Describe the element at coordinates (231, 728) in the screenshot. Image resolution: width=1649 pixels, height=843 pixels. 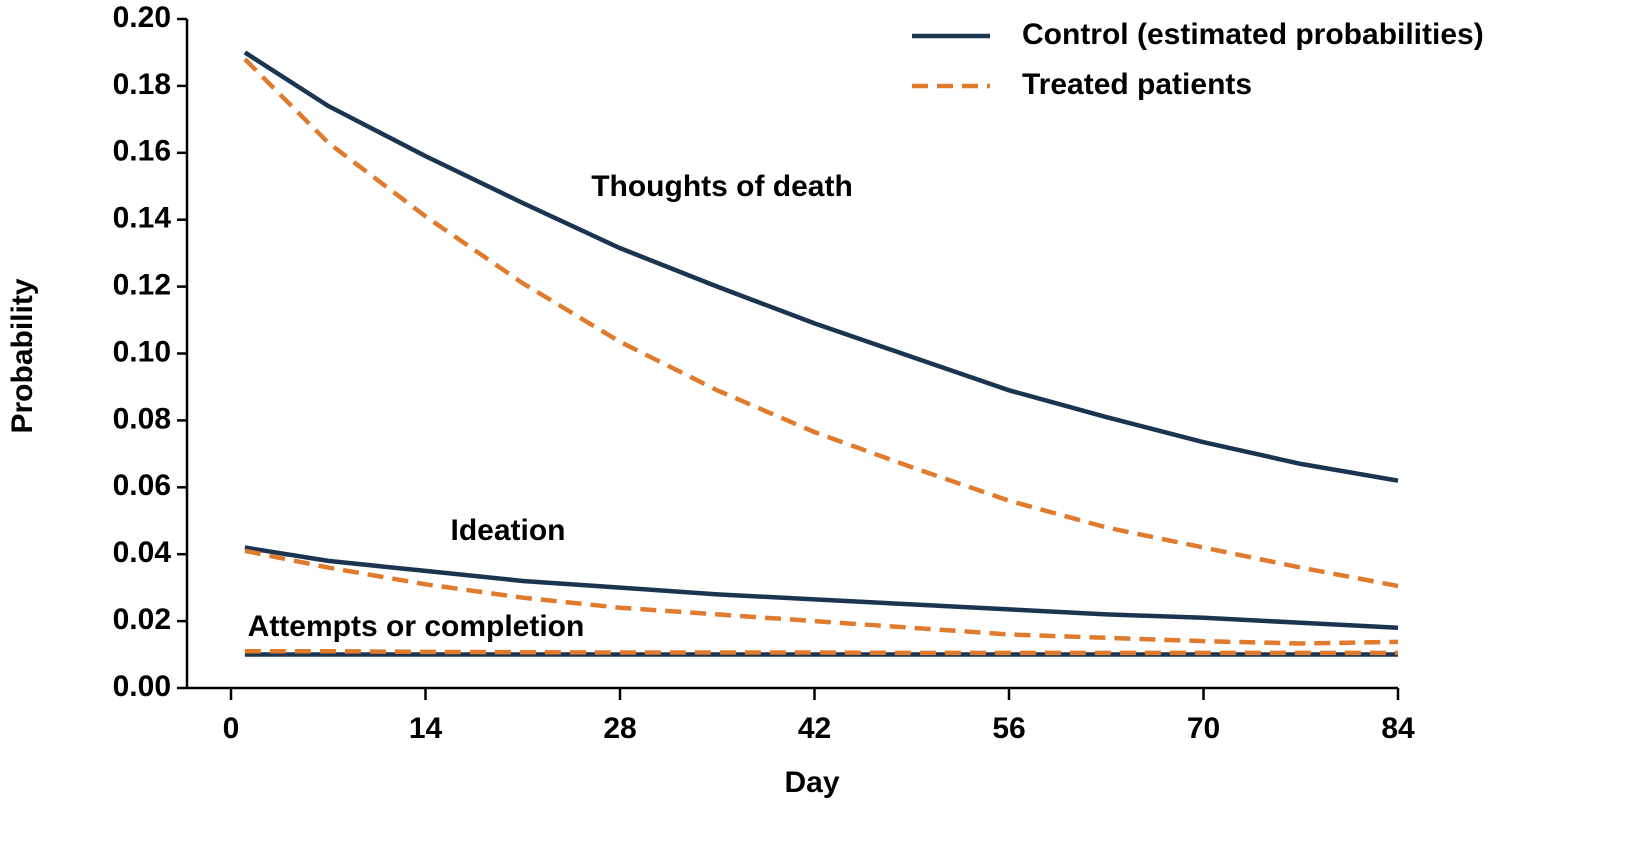
I see `x-tick-label: 0` at that location.